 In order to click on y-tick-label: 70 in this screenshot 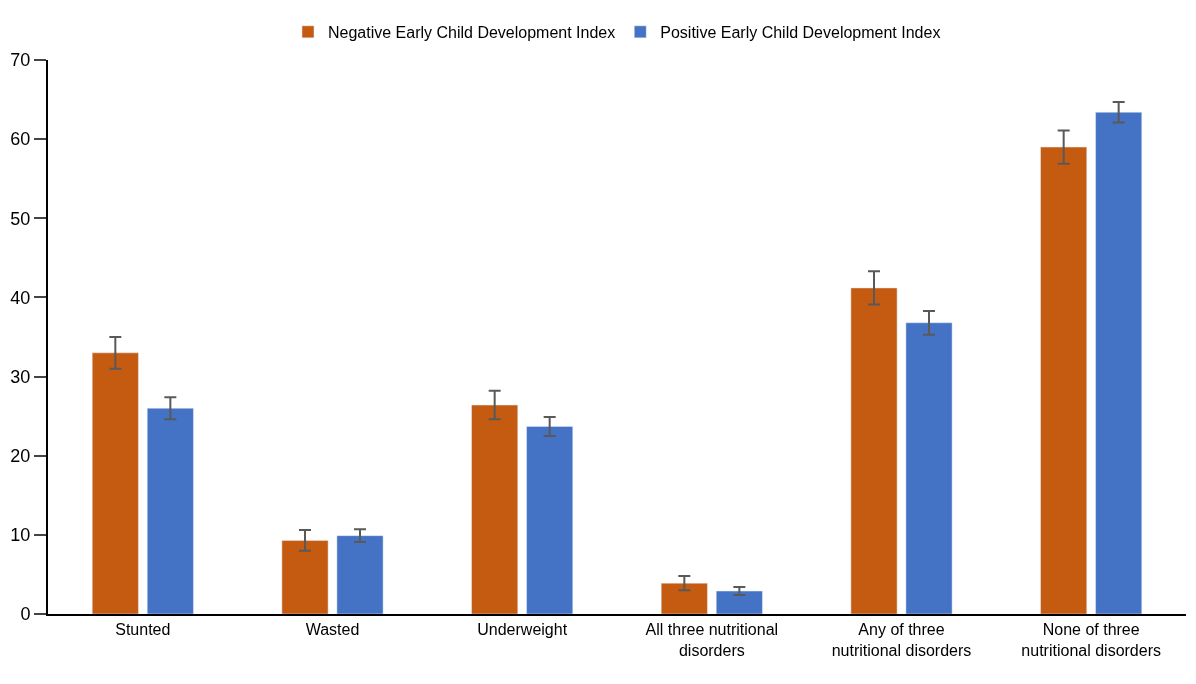, I will do `click(20, 60)`.